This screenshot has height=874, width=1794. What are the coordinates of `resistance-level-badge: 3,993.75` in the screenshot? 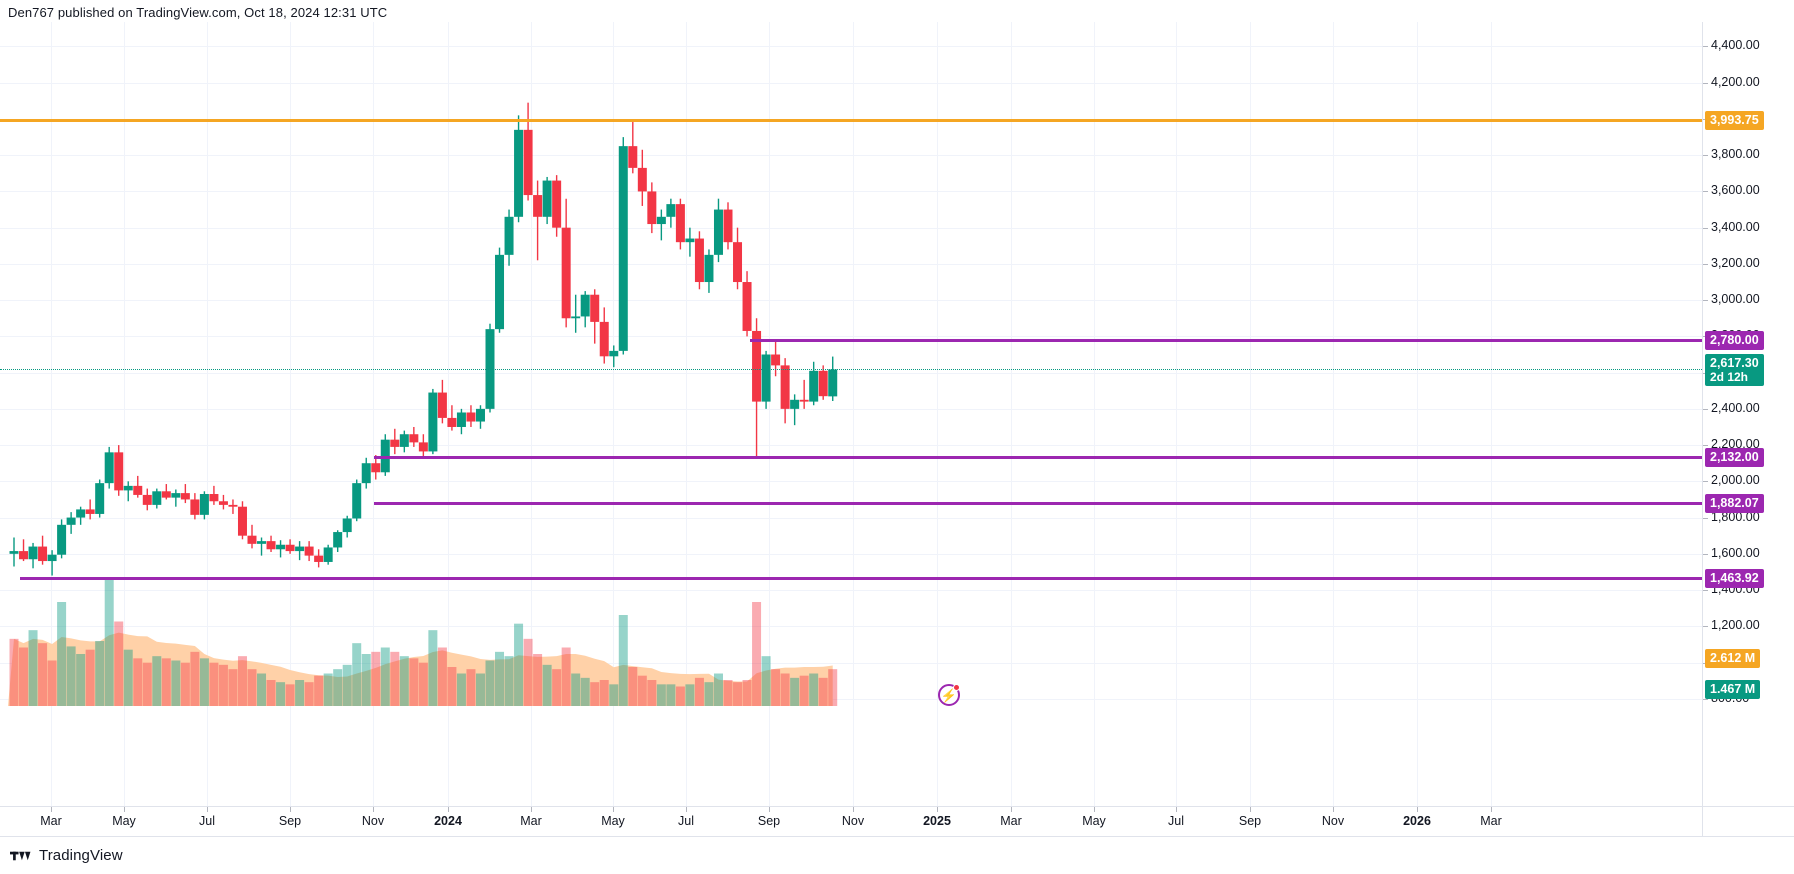 It's located at (1734, 121).